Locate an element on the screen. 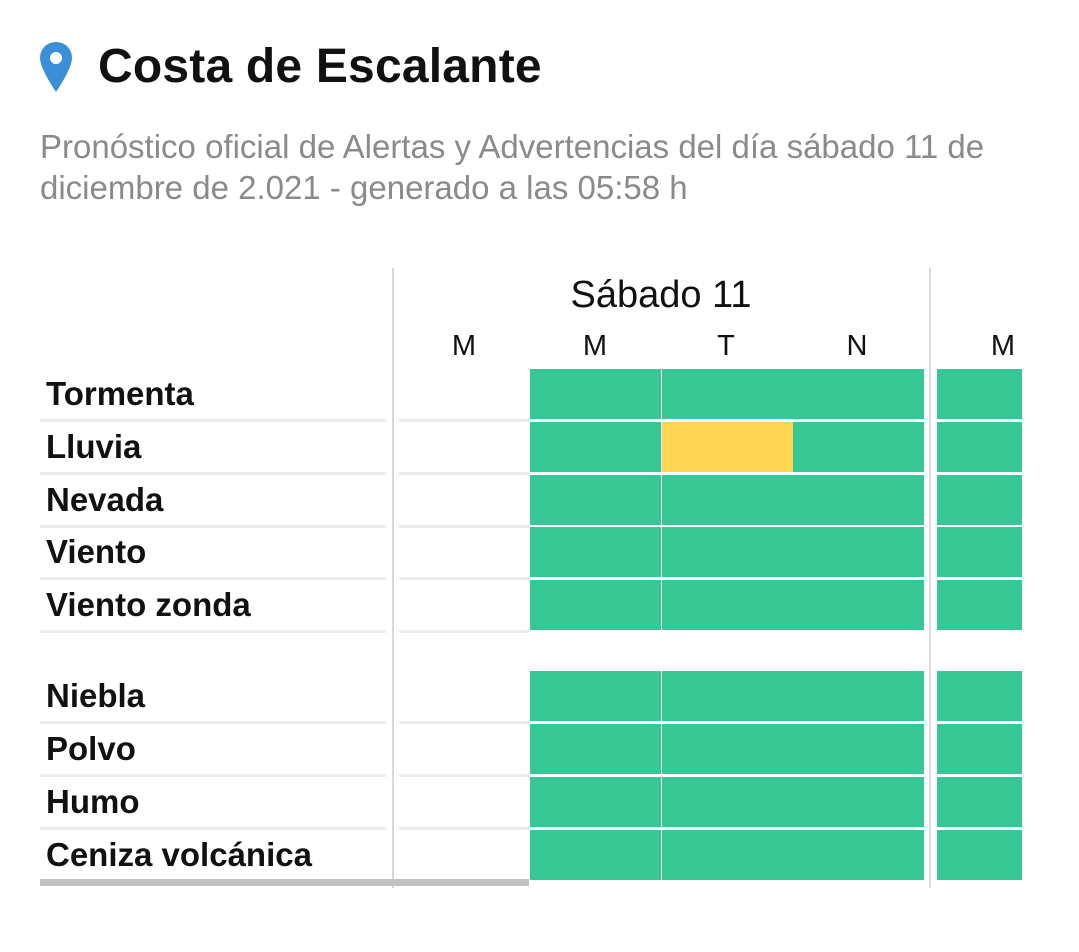 This screenshot has height=952, width=1079. page-title: Costa de Escalante is located at coordinates (320, 66).